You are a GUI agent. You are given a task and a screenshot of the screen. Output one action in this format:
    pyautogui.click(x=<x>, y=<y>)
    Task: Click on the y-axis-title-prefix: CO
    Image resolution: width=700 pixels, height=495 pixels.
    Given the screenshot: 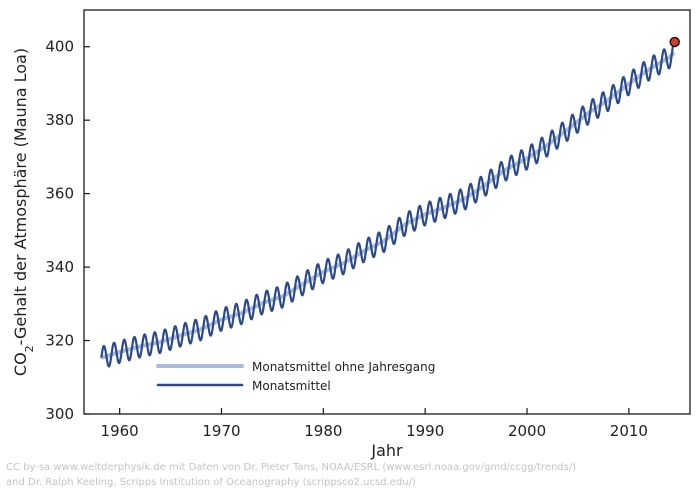 What is the action you would take?
    pyautogui.click(x=20, y=364)
    